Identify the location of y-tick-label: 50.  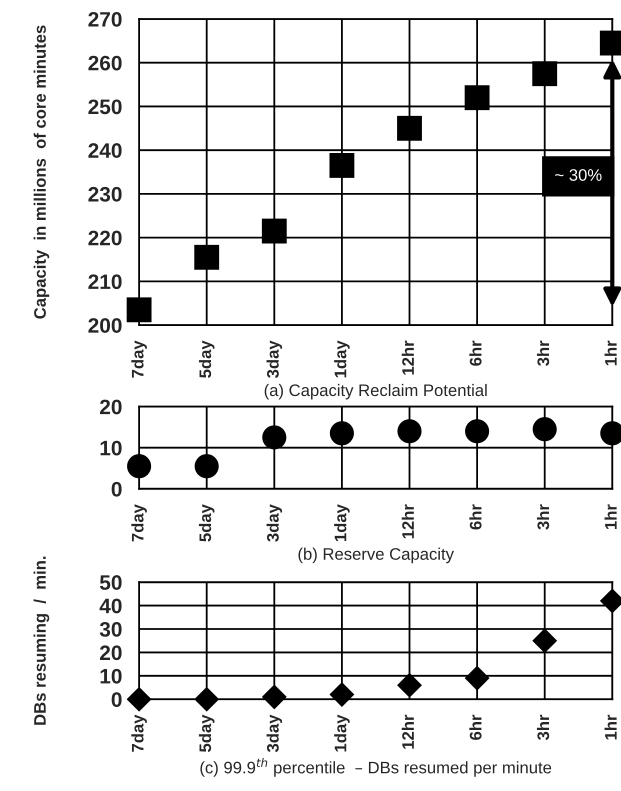
(111, 582).